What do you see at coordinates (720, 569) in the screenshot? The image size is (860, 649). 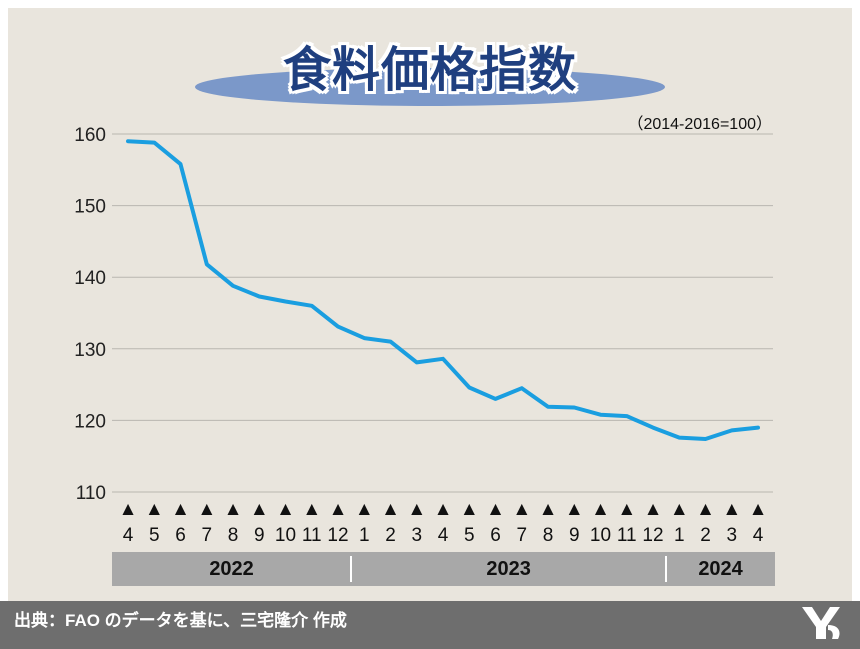 I see `year-label: 2024` at bounding box center [720, 569].